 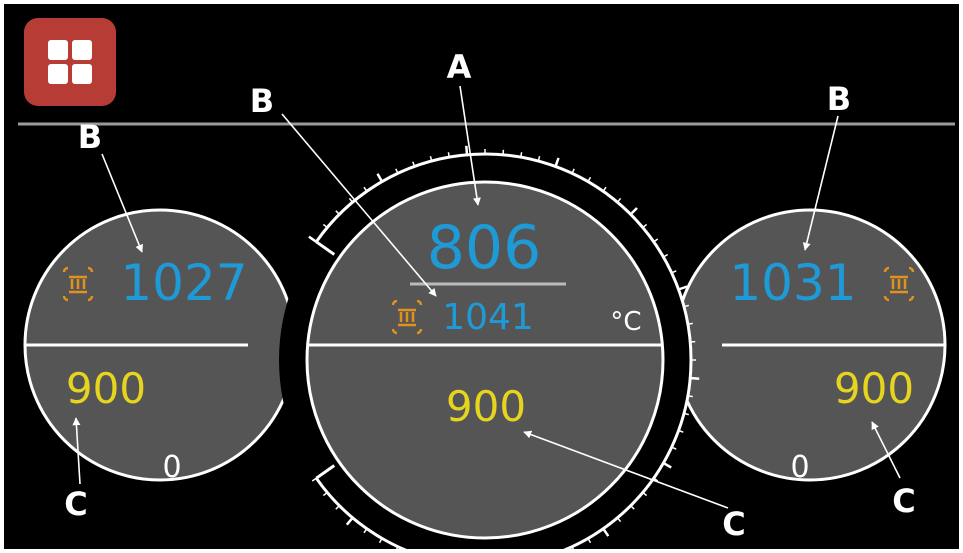 What do you see at coordinates (171, 467) in the screenshot?
I see `left-small-value: 0` at bounding box center [171, 467].